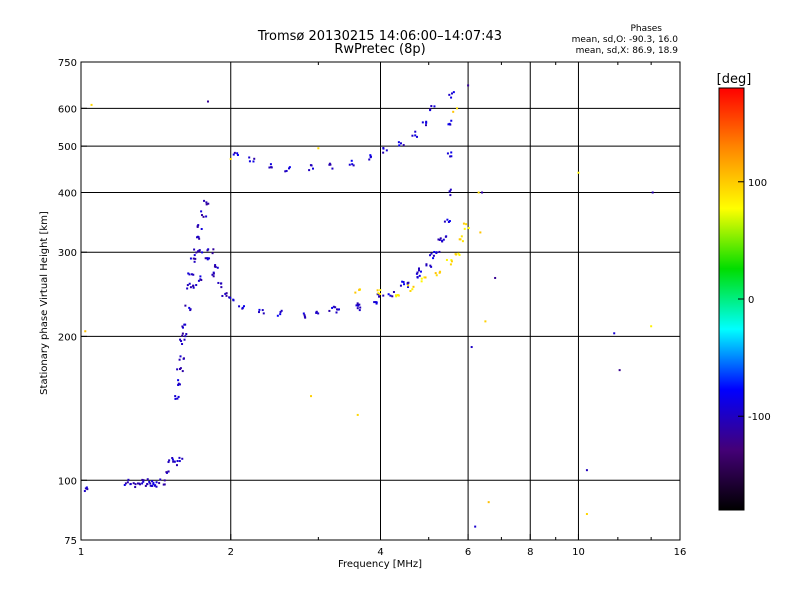 This screenshot has height=600, width=800. Describe the element at coordinates (67, 147) in the screenshot. I see `y-tick-label: 500` at that location.